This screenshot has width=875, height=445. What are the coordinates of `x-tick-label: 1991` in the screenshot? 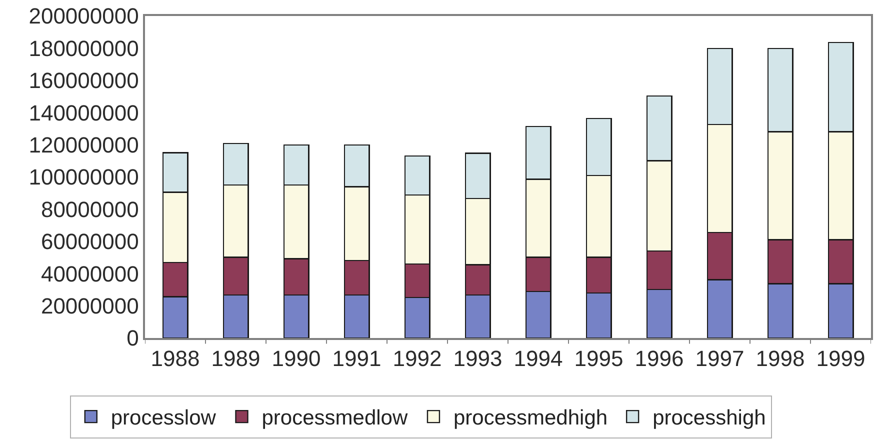 It's located at (357, 359).